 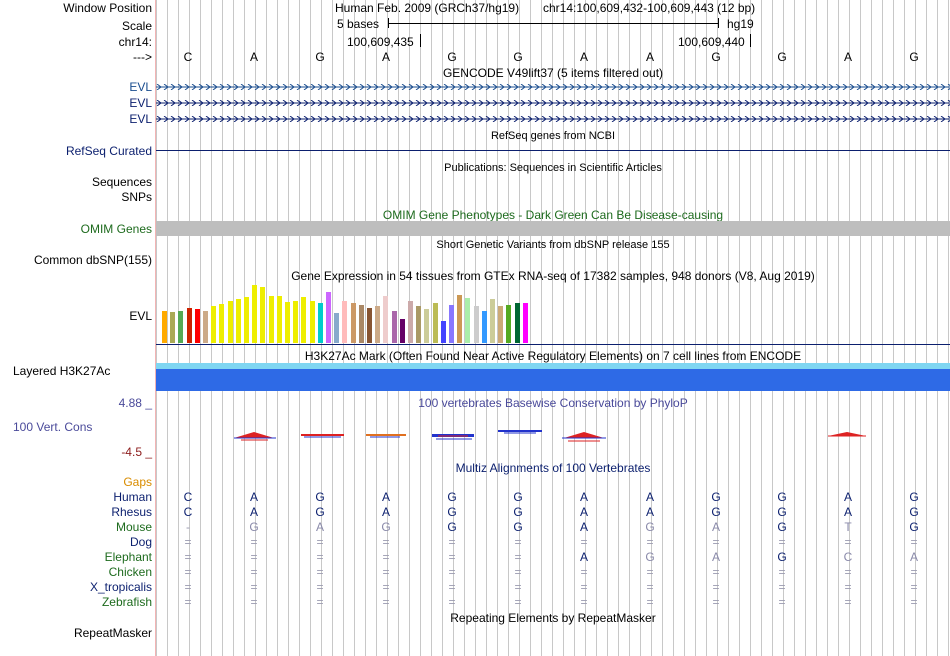 What do you see at coordinates (553, 228) in the screenshot?
I see `omim-gene-bar` at bounding box center [553, 228].